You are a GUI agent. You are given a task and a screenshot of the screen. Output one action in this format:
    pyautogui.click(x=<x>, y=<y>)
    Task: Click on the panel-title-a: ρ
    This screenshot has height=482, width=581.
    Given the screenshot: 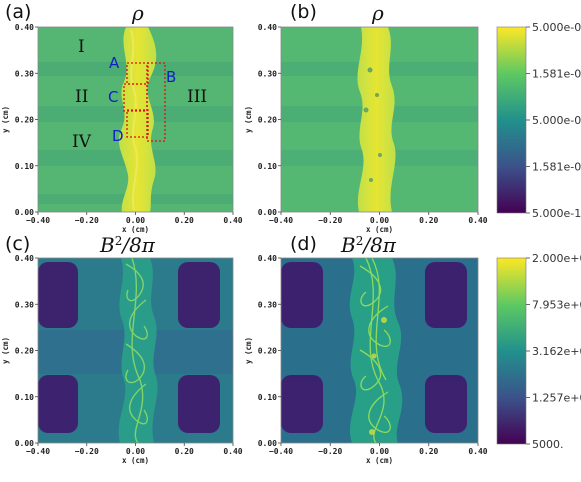 What is the action you would take?
    pyautogui.click(x=137, y=13)
    